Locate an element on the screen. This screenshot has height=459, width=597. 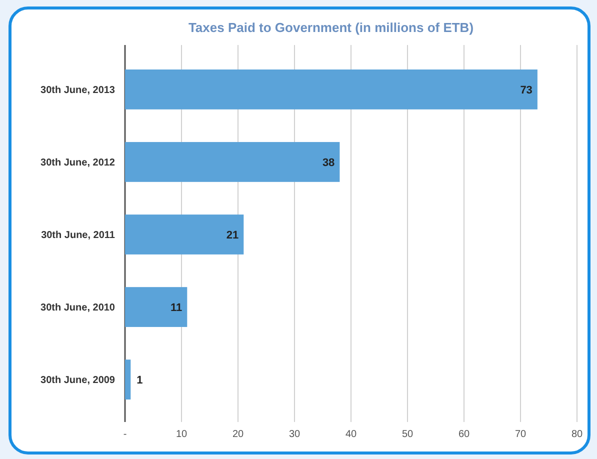
x-tick-label: 50 is located at coordinates (408, 434).